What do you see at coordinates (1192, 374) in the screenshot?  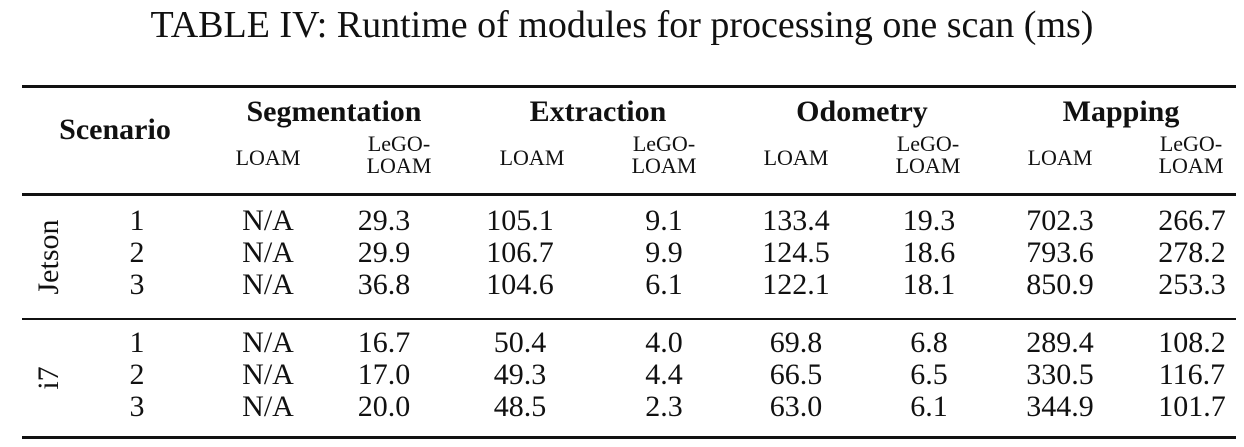 I see `table-cell-mapping-lego-loam: 116.7` at bounding box center [1192, 374].